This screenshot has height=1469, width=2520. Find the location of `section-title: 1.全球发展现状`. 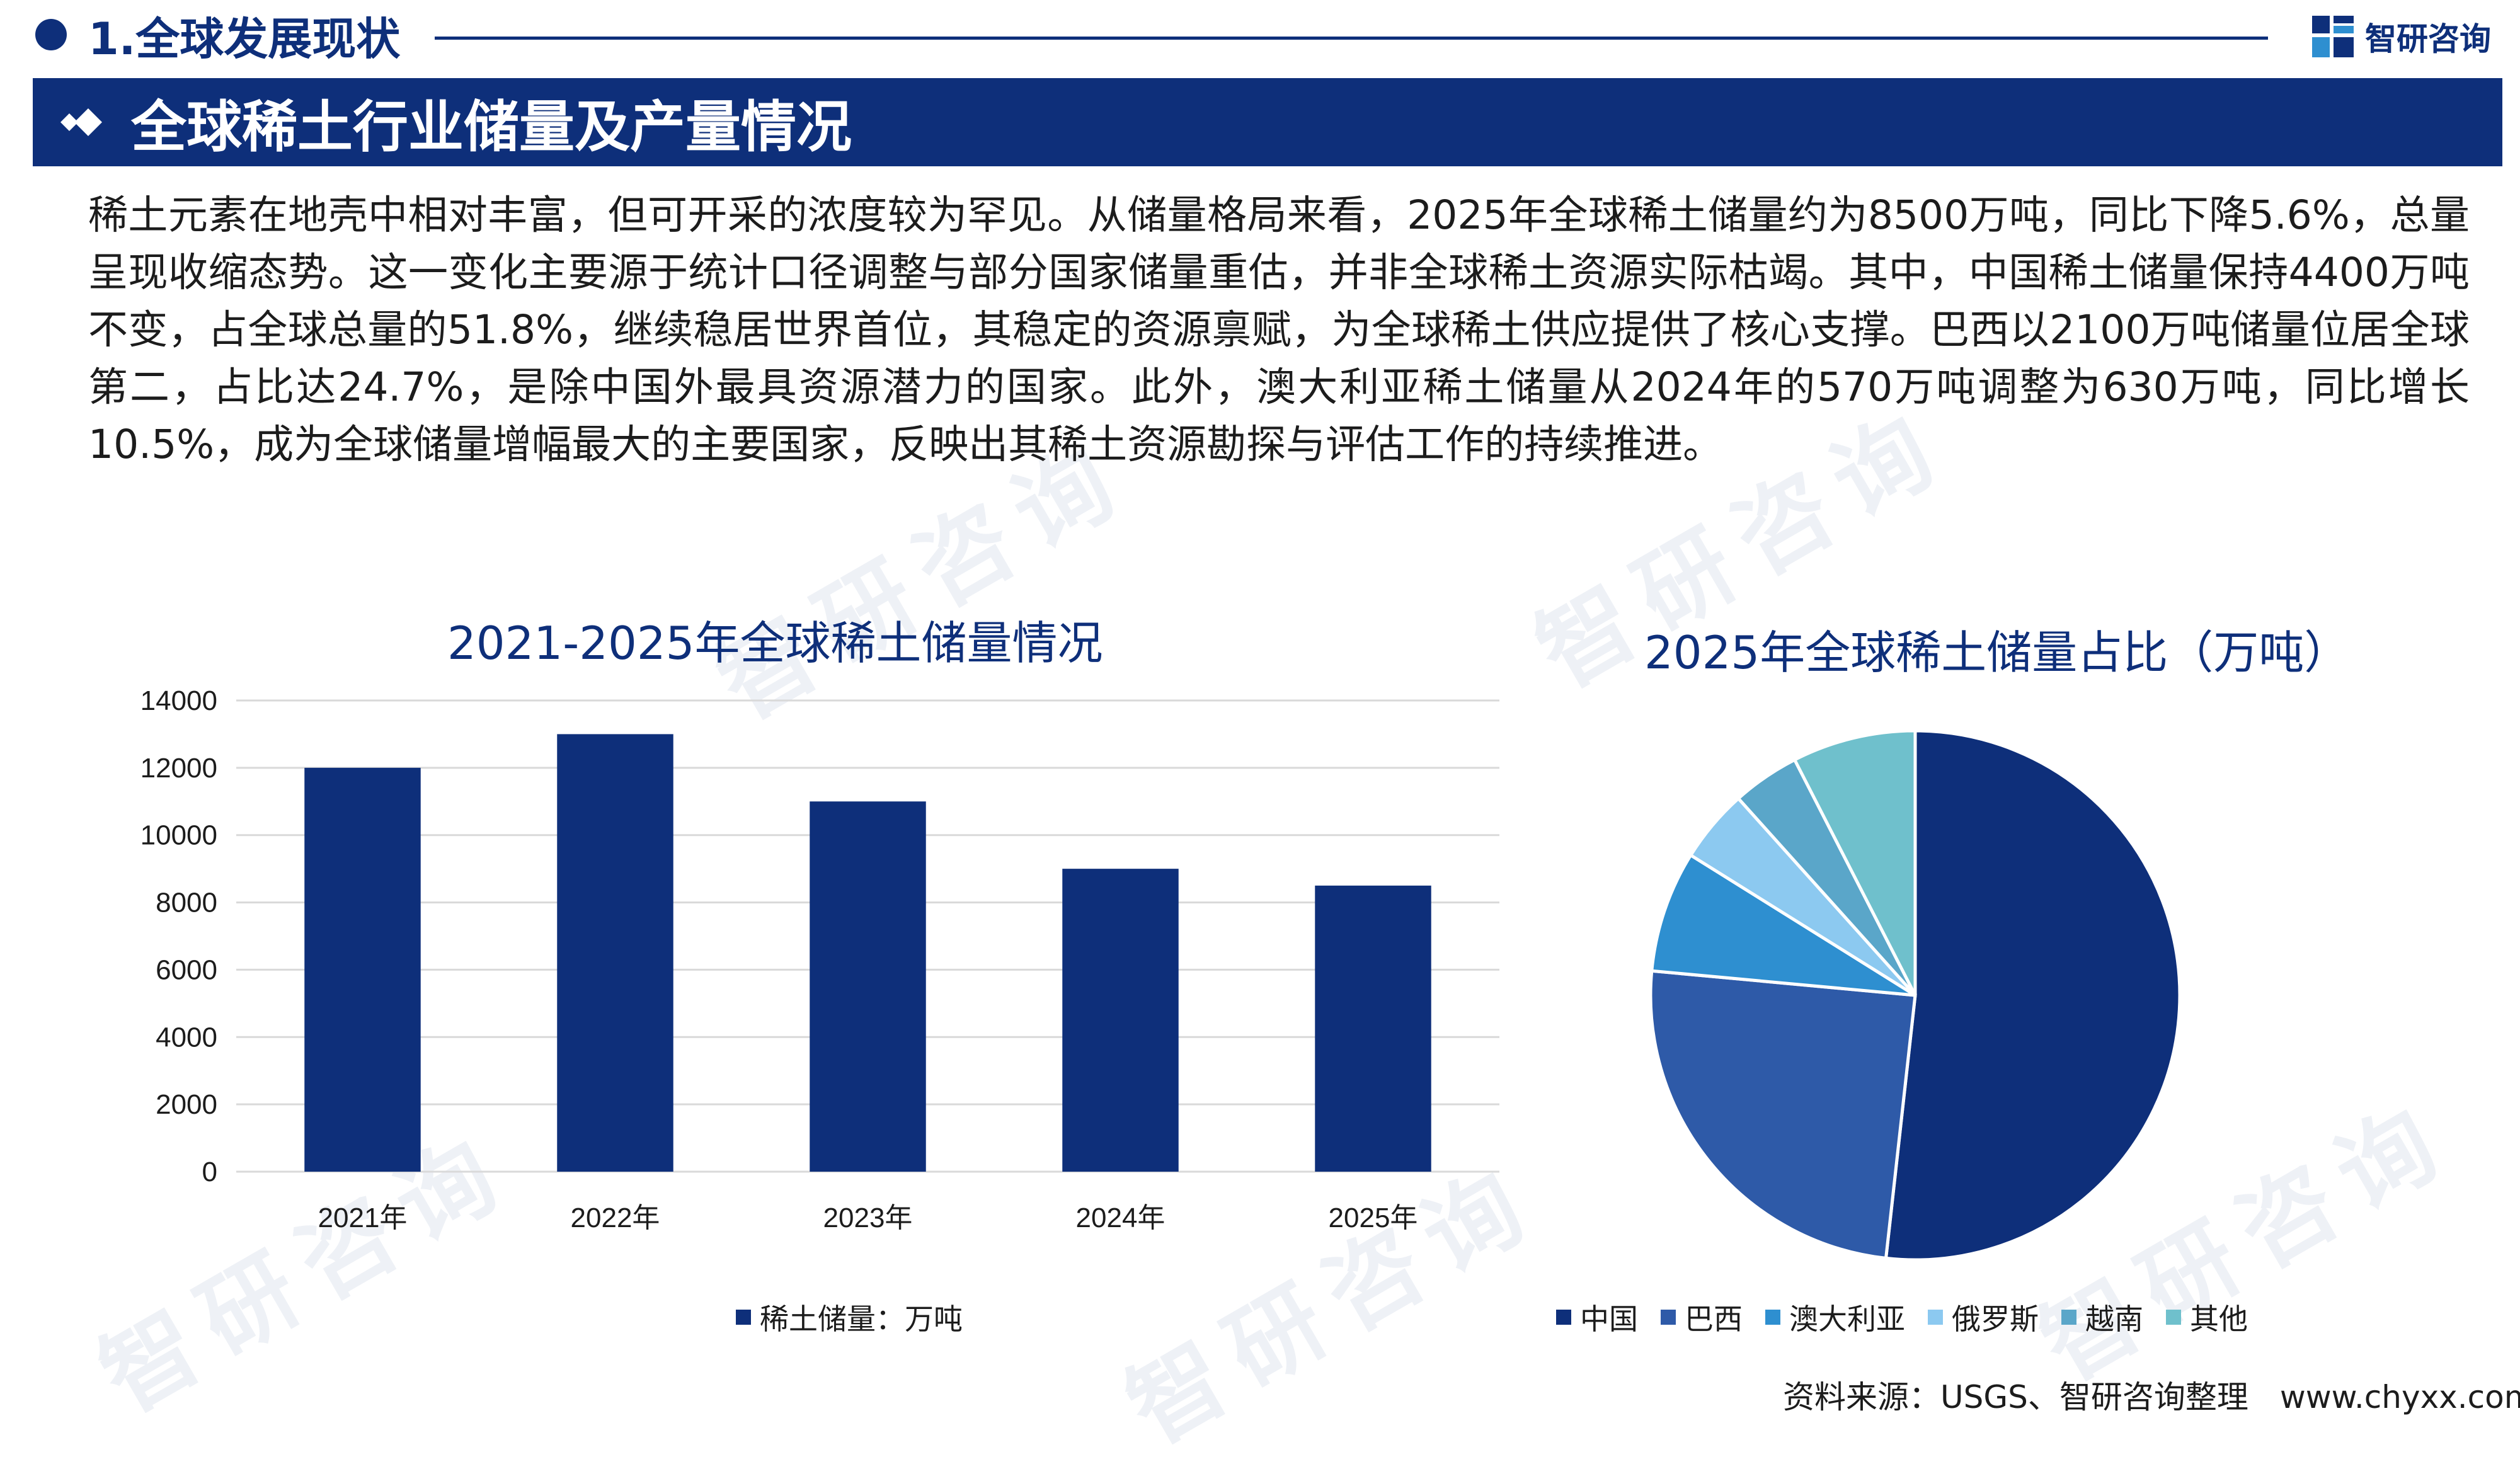

section-title: 1.全球发展现状 is located at coordinates (244, 39).